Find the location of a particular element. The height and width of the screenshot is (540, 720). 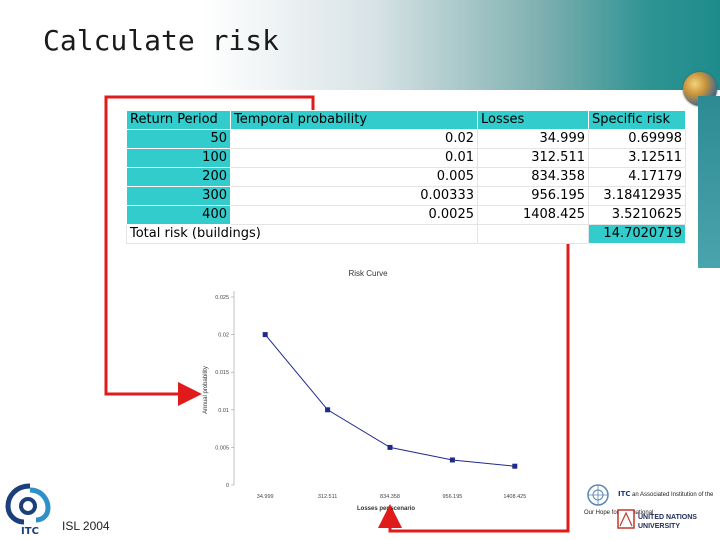

losses-cell: 1408.425 is located at coordinates (533, 215).